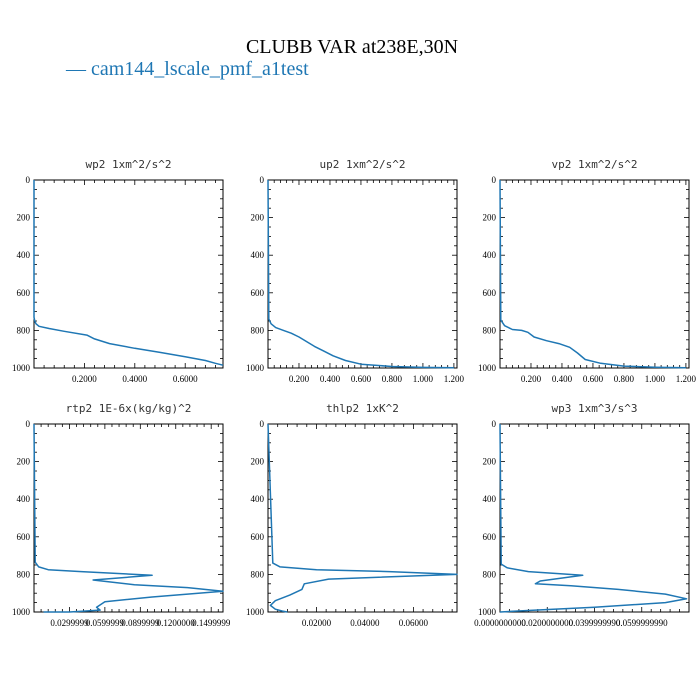  I want to click on plot-title: rtp2 1E-6x(kg/kg)^2, so click(129, 408).